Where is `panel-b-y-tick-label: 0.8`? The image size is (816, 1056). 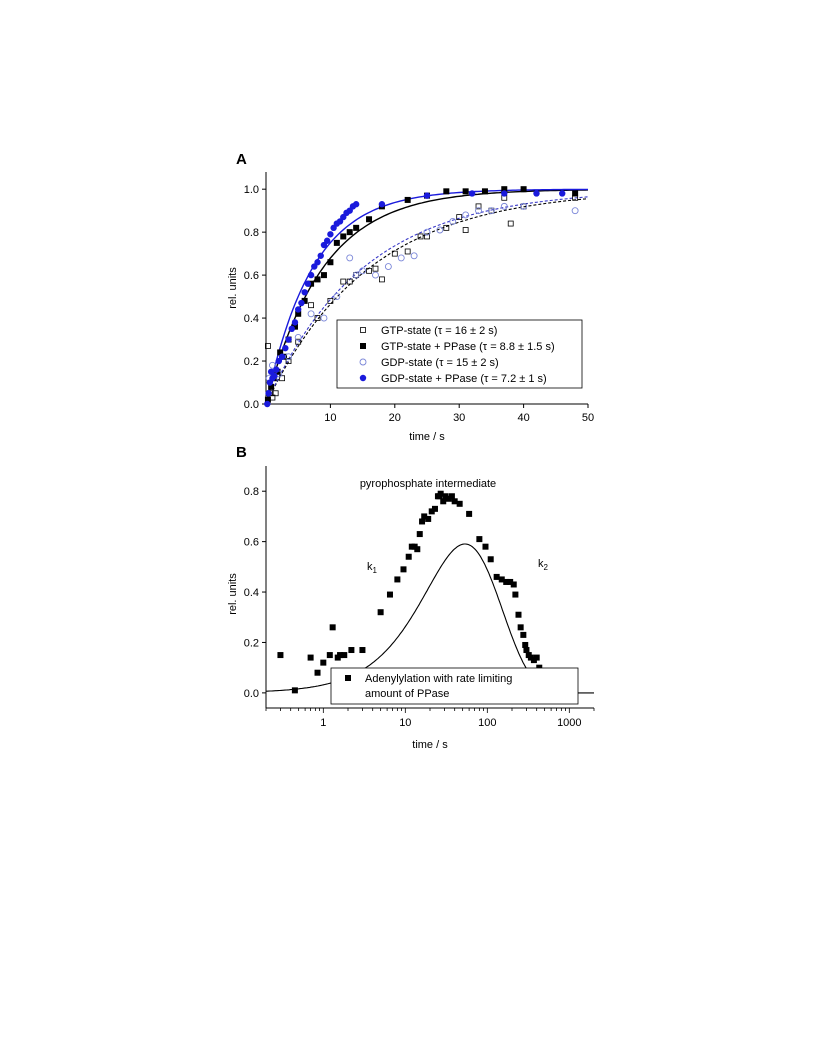
panel-b-y-tick-label: 0.8 is located at coordinates (251, 492).